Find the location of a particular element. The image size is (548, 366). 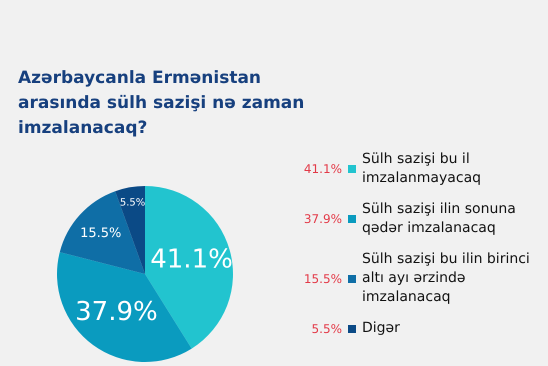

legend-label: Sülh sazişi bu ilin birinci altı ayı ərzində imzalanacaq is located at coordinates (446, 278).